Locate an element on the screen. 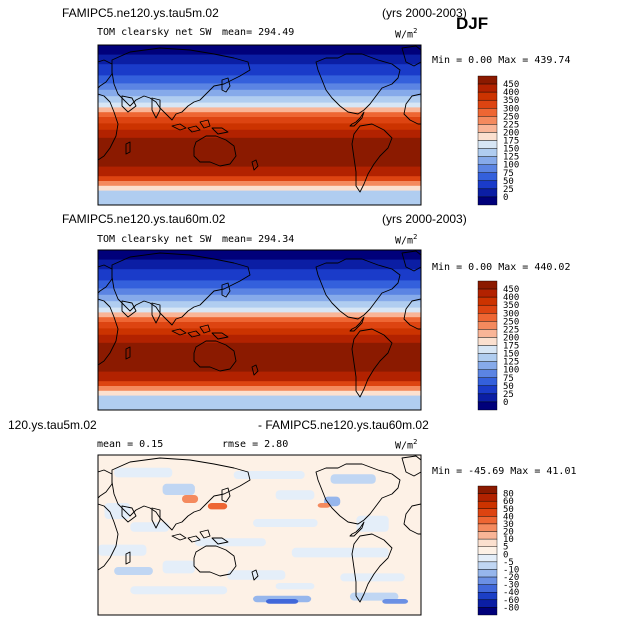  colorbar-tick-label: 30 is located at coordinates (508, 525).